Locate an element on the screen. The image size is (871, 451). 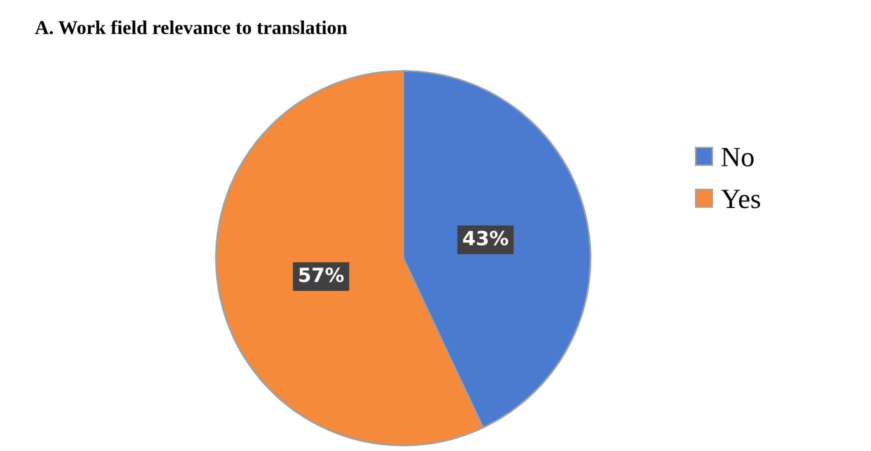
legend-label: No is located at coordinates (737, 157).